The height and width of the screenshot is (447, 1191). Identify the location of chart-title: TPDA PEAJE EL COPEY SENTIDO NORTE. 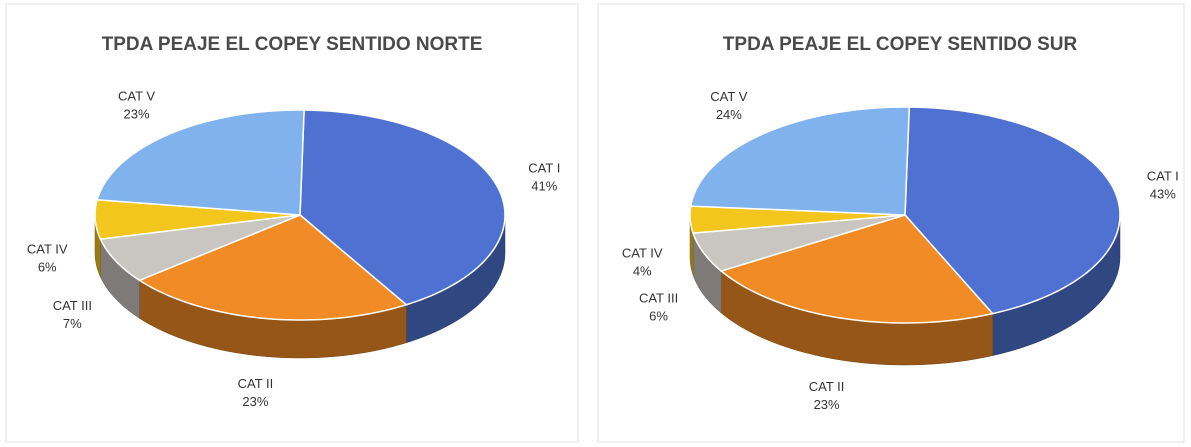
(292, 44).